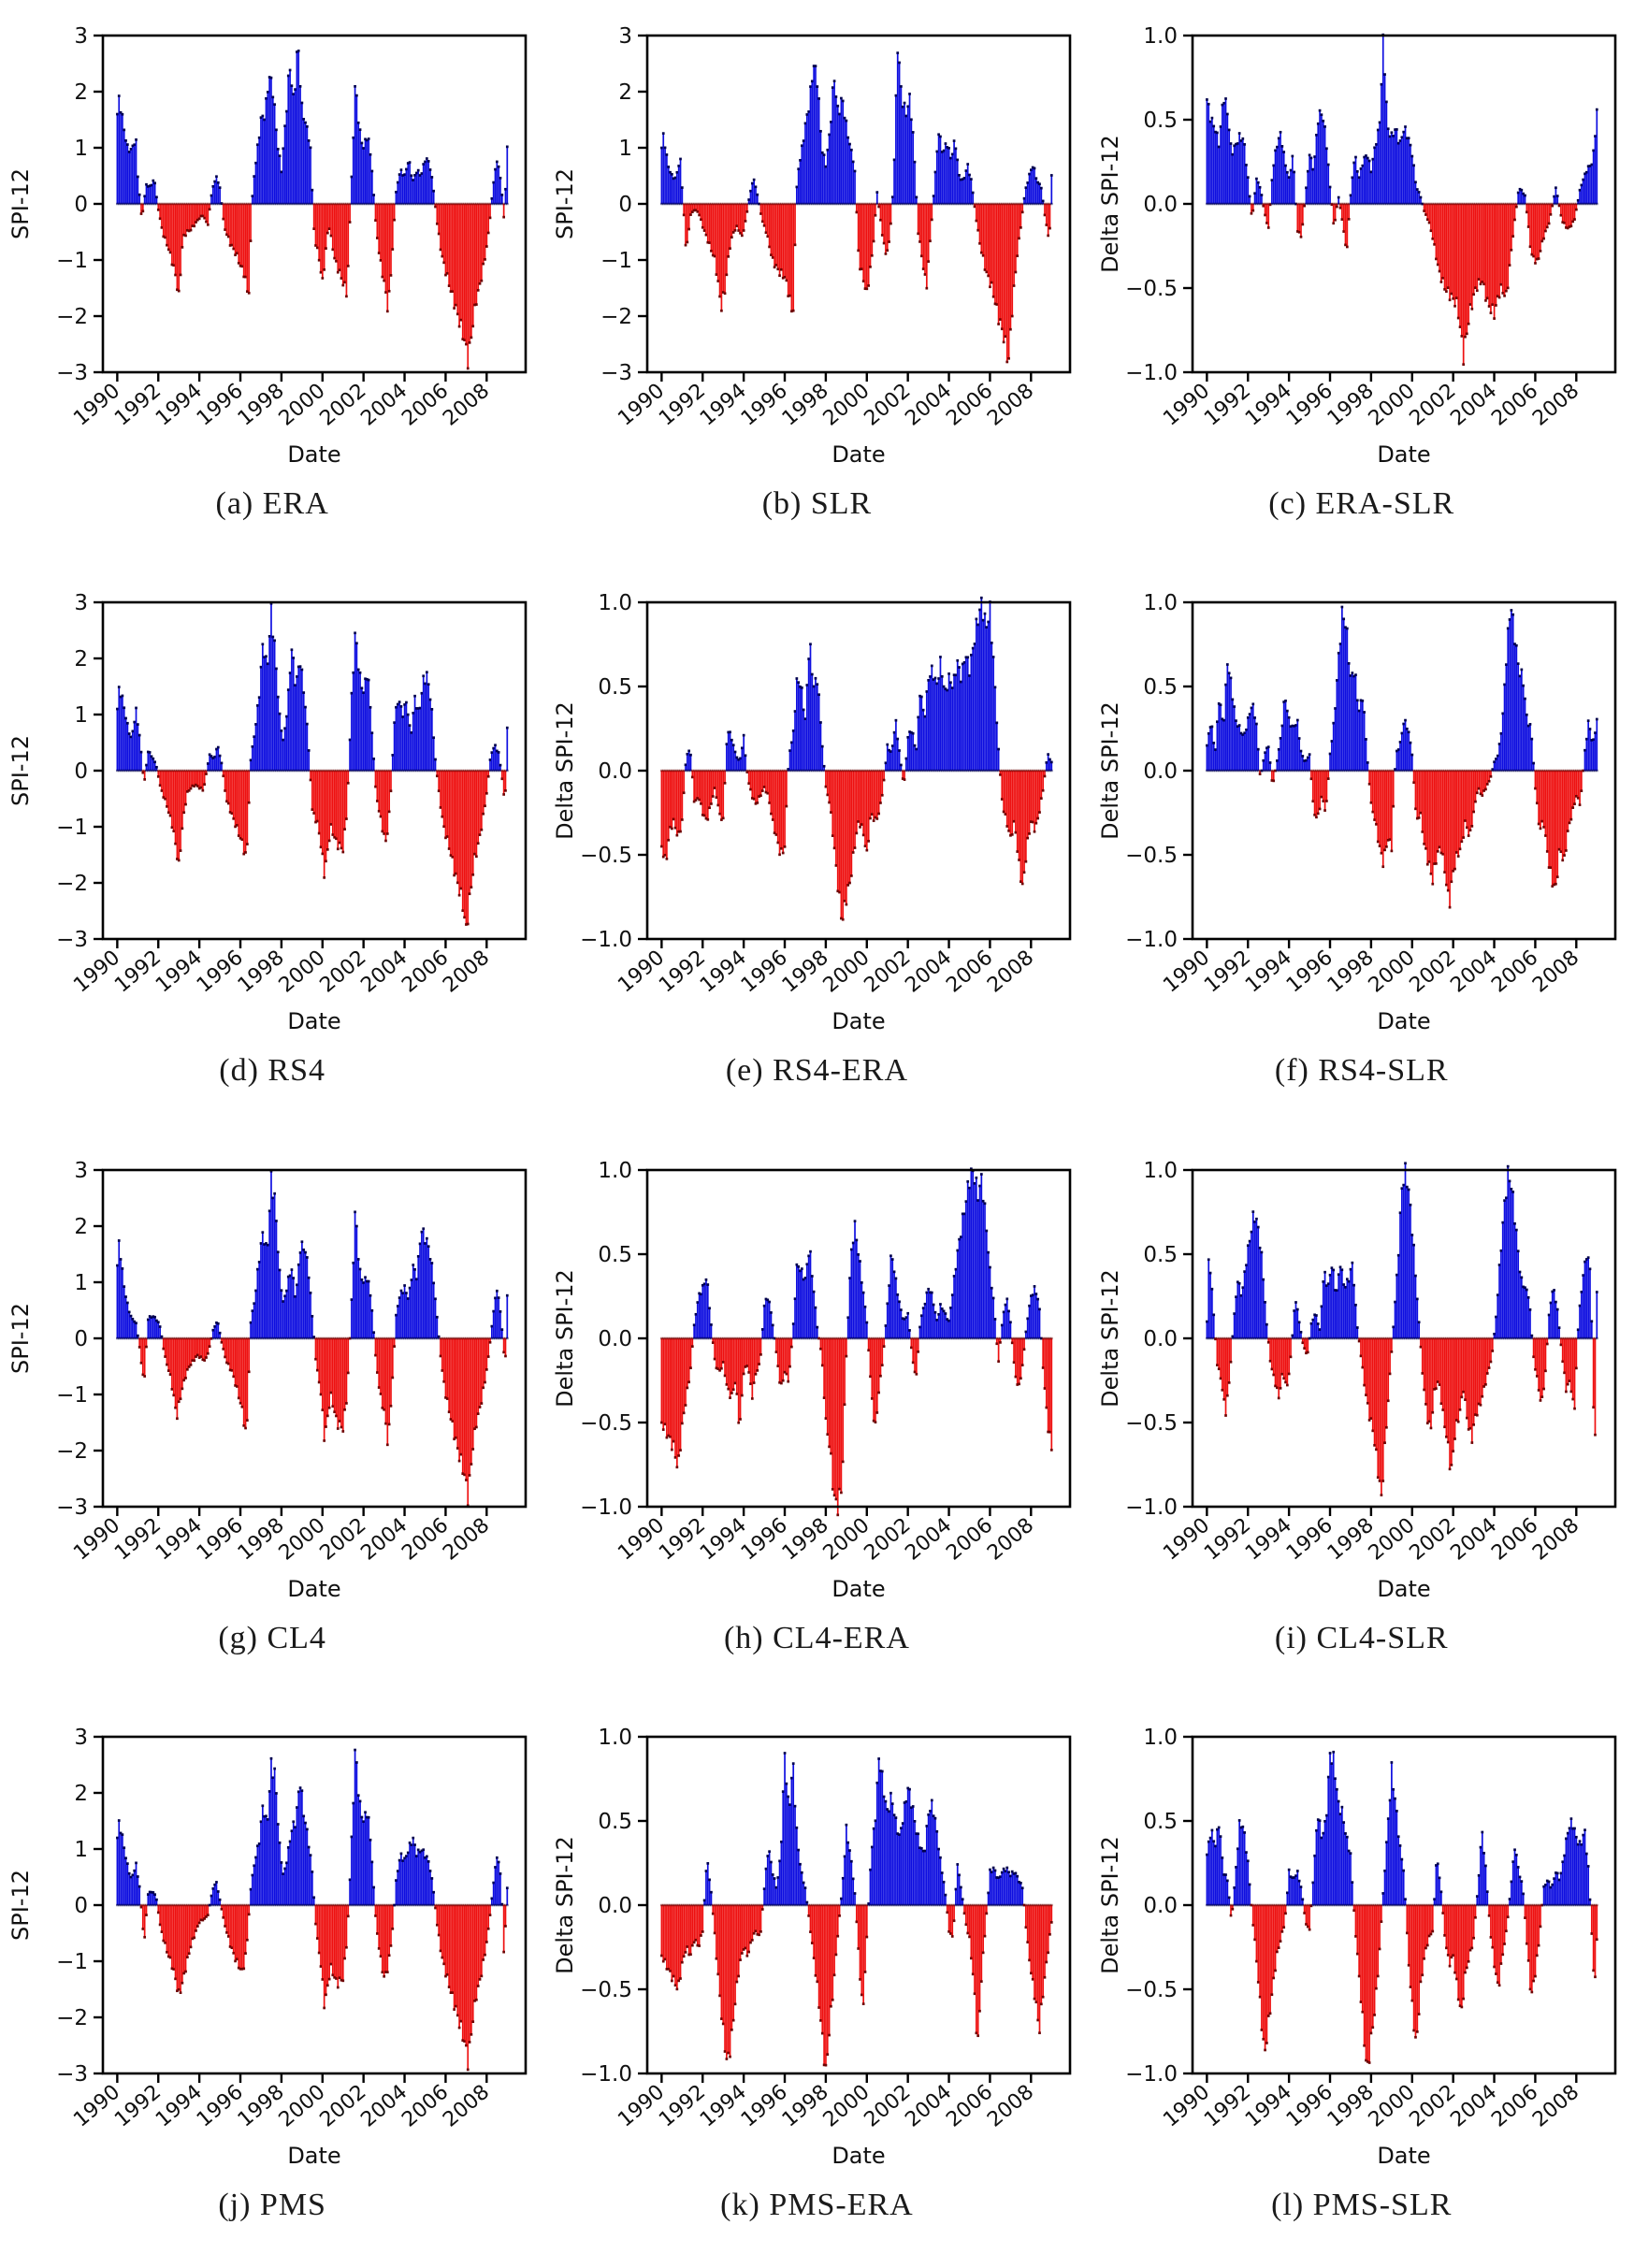 This screenshot has height=2268, width=1634. I want to click on chart-f-caption: (f) RS4-SLR, so click(1361, 1071).